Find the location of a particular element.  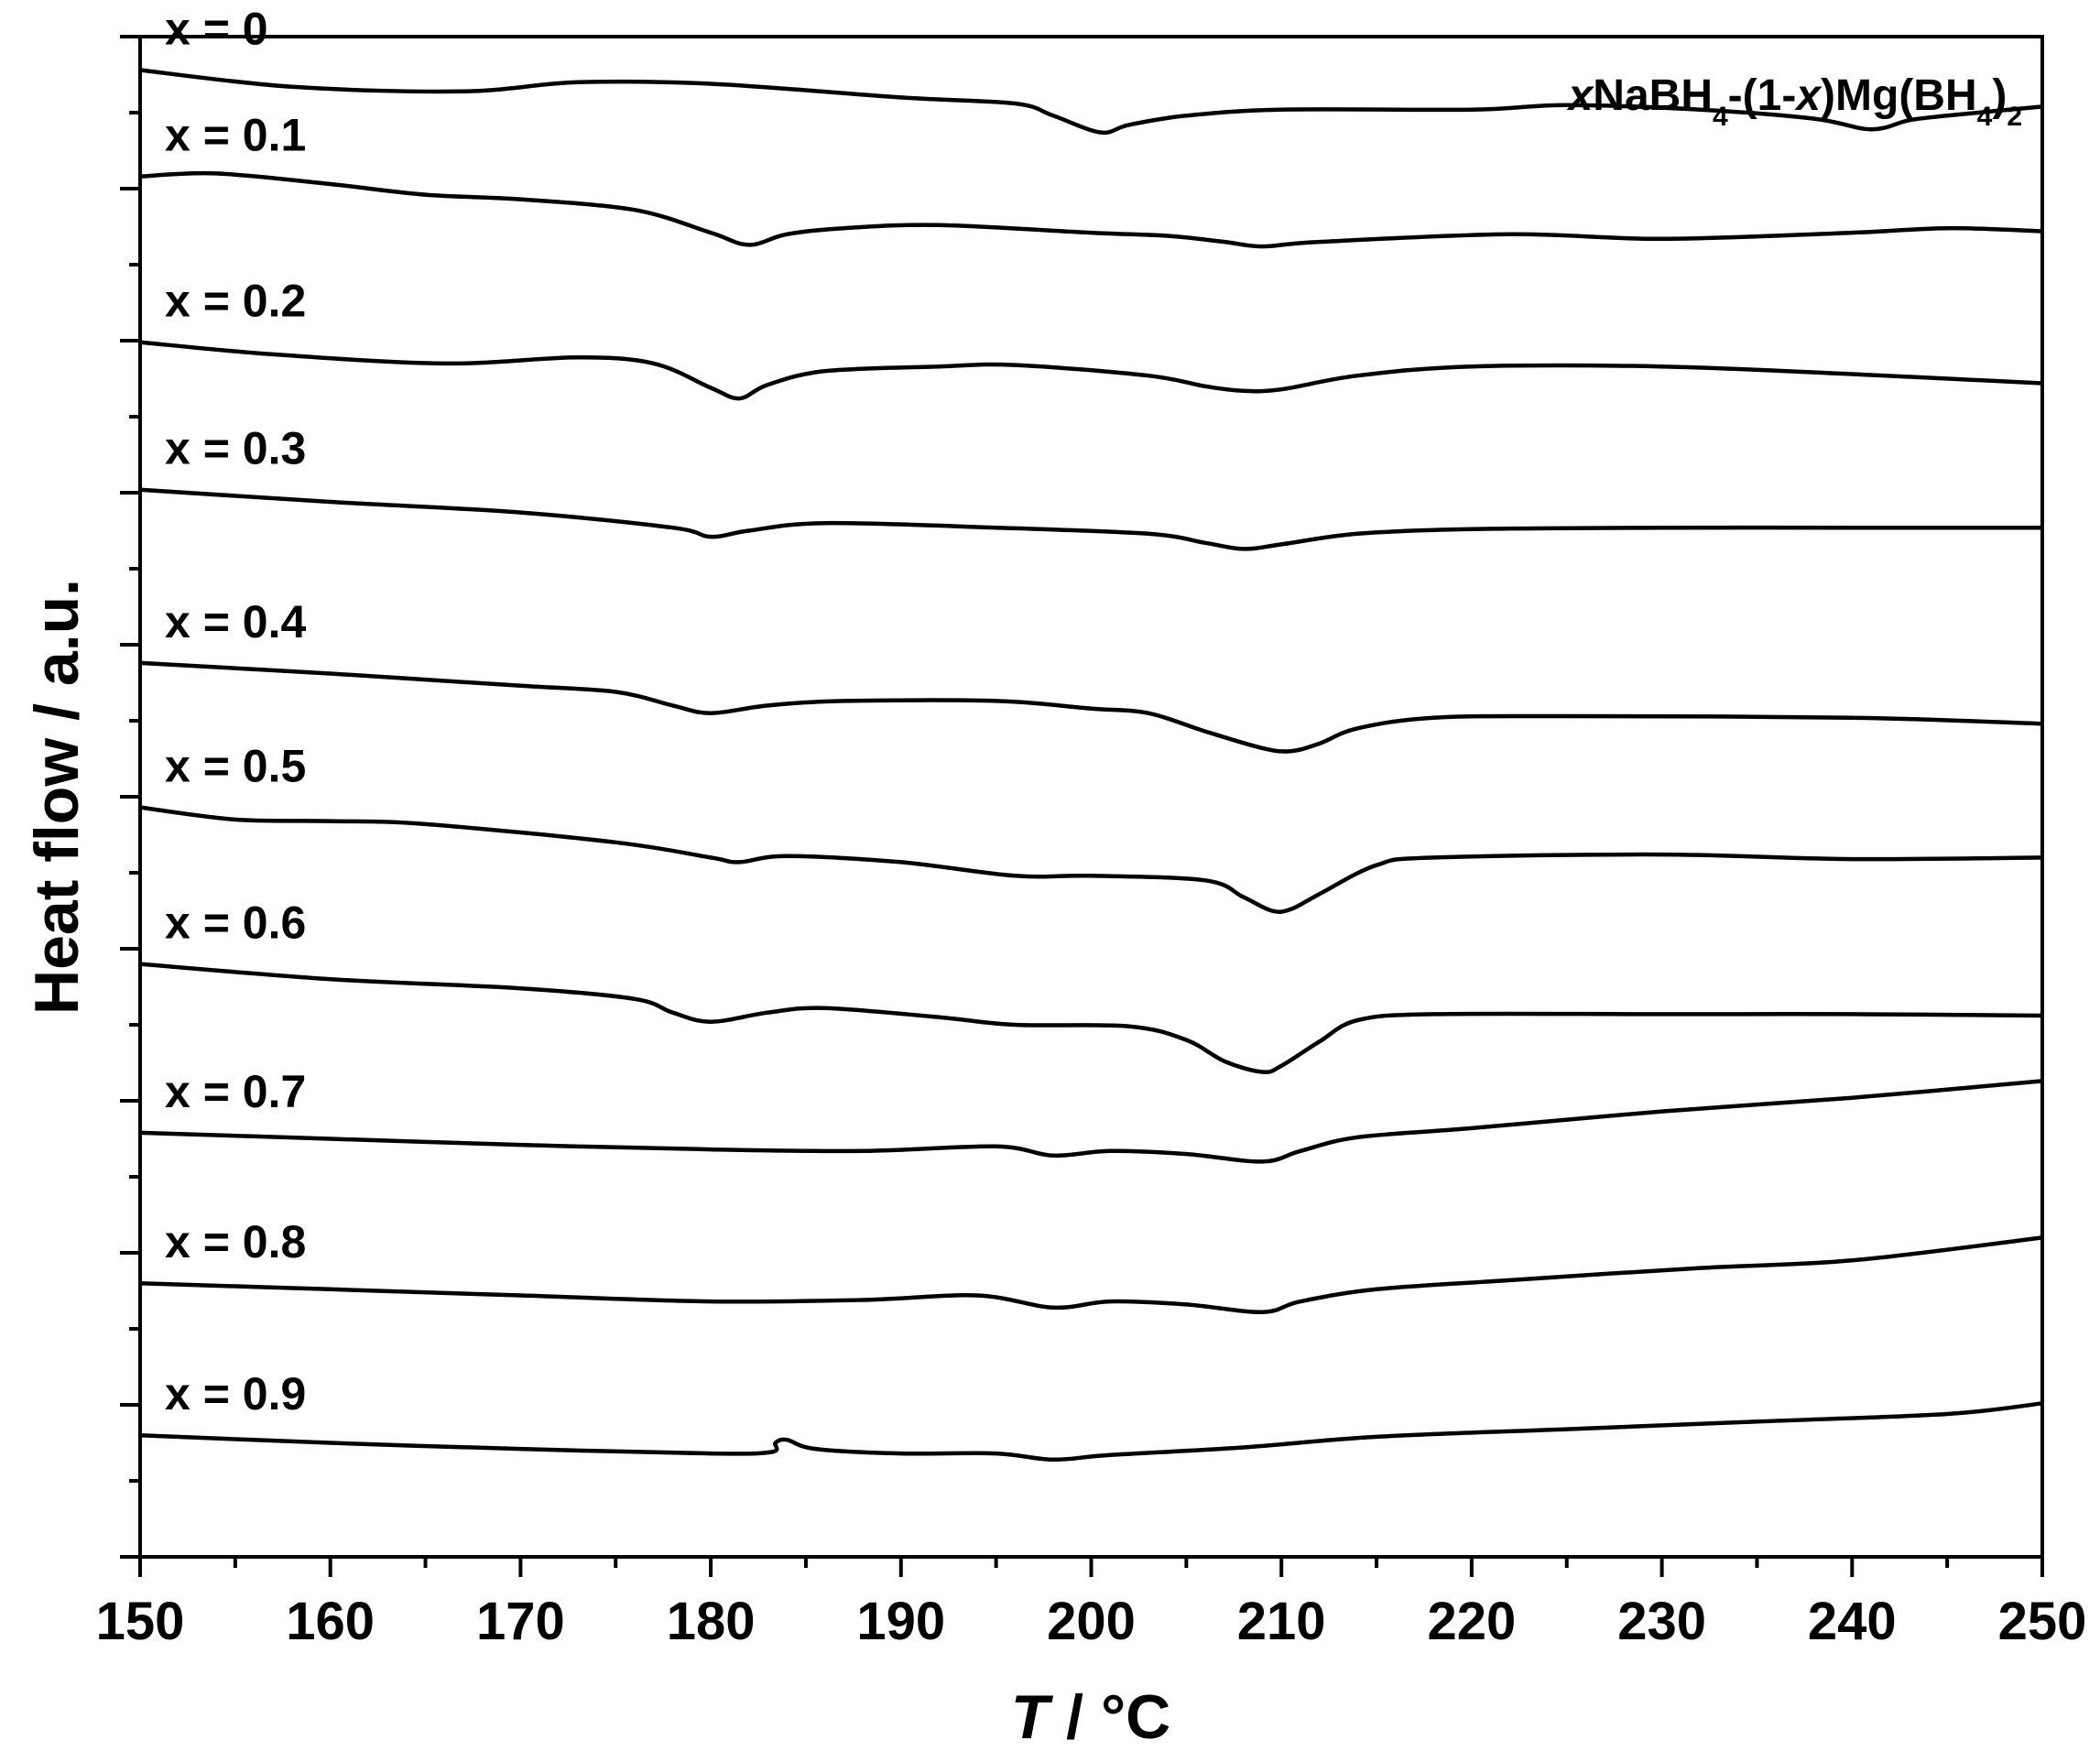

x-axis-ticks: 150 160 170 180 190 200 210 220 230 240 250 is located at coordinates (1091, 1604).